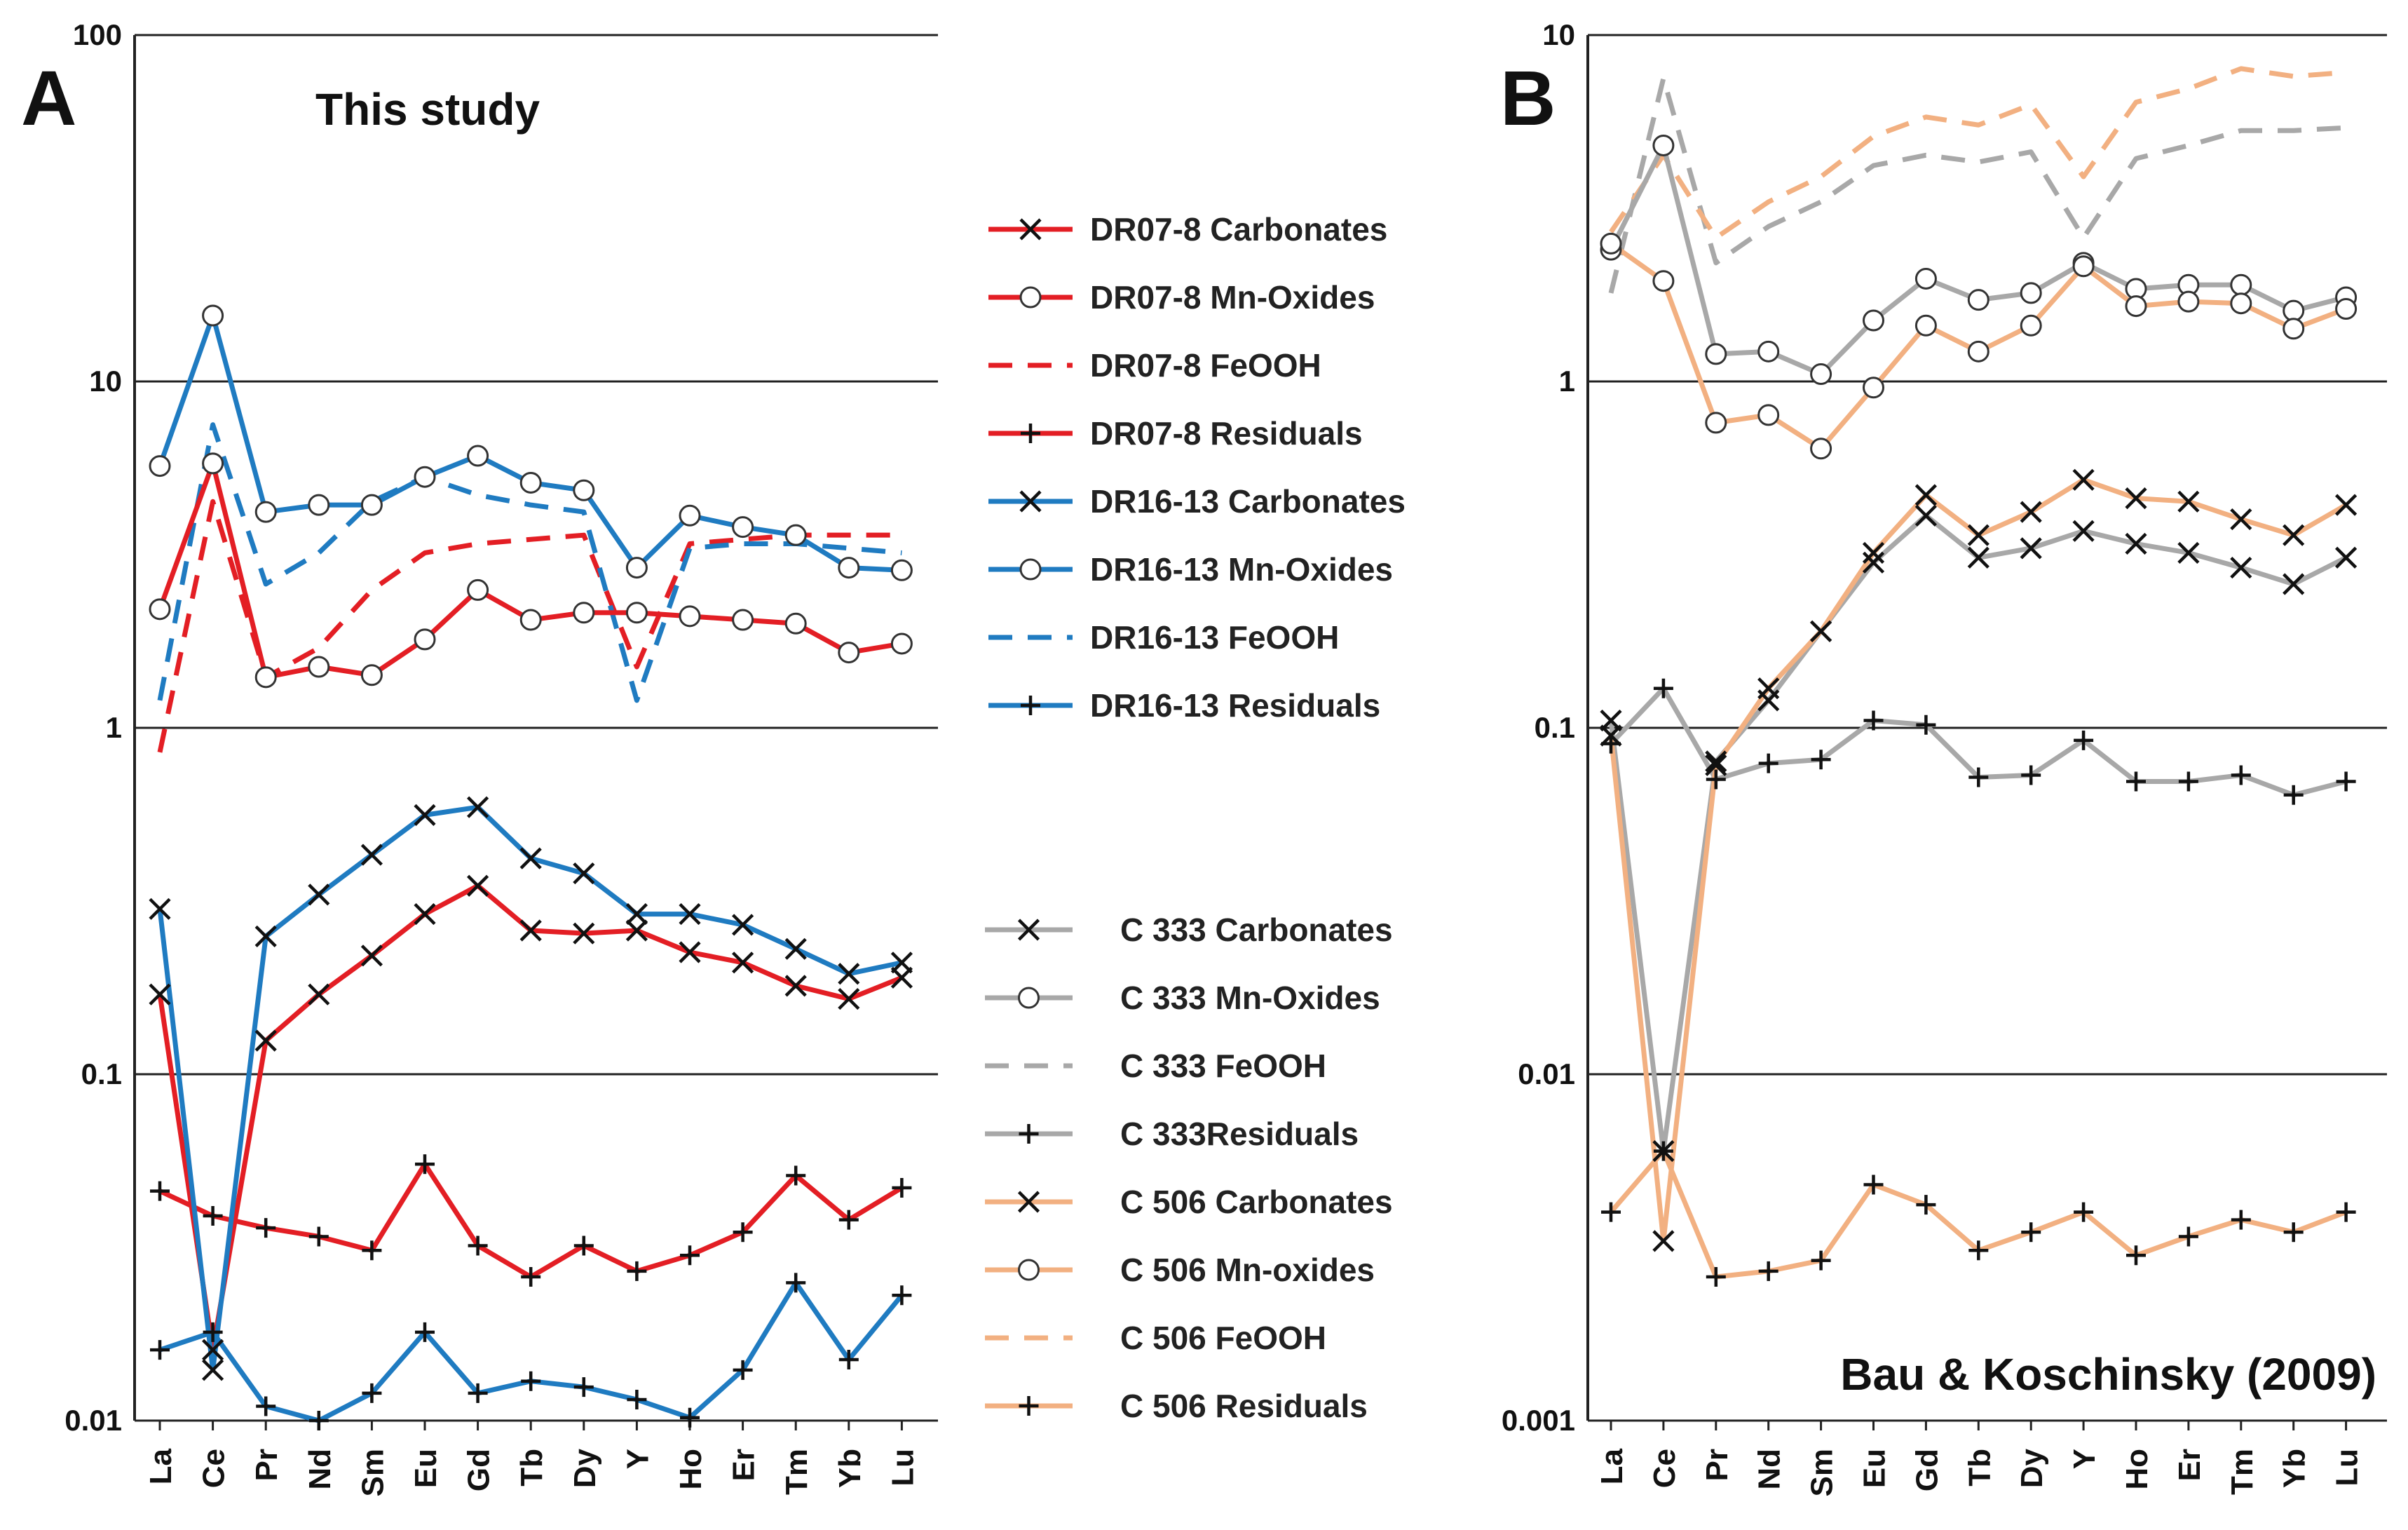 This screenshot has width=2408, height=1530. I want to click on panel-a-y-tick-label: 100, so click(97, 34).